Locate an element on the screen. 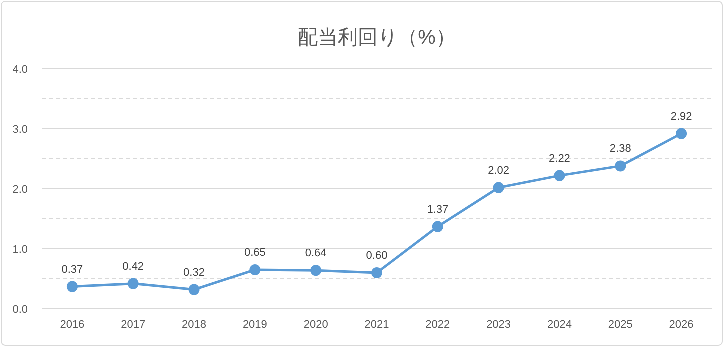  data-label: 0.37 is located at coordinates (73, 270).